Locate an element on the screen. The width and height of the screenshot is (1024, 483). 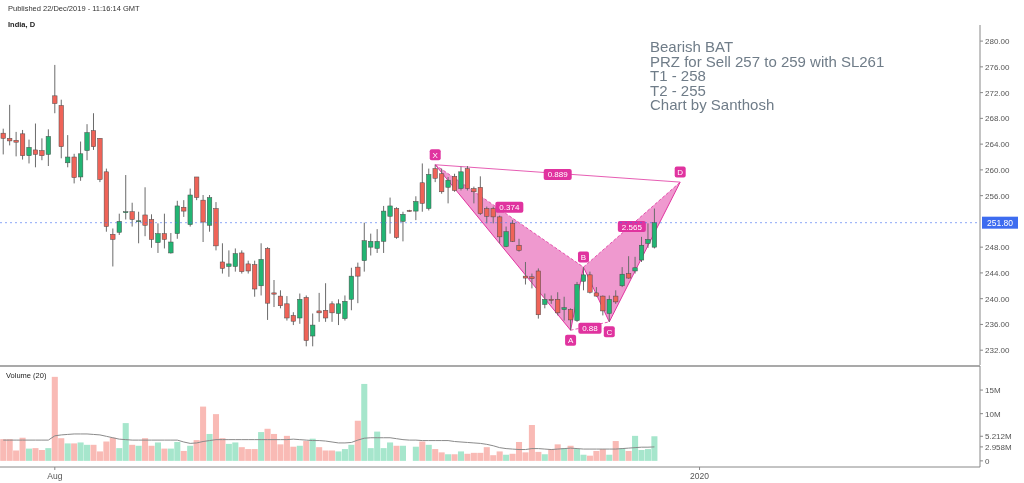
annotation: 0.88 is located at coordinates (590, 329).